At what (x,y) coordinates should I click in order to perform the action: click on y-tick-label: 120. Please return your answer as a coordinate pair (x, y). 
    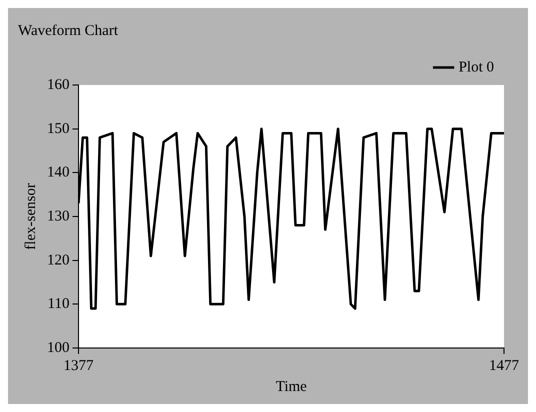
    Looking at the image, I should click on (58, 260).